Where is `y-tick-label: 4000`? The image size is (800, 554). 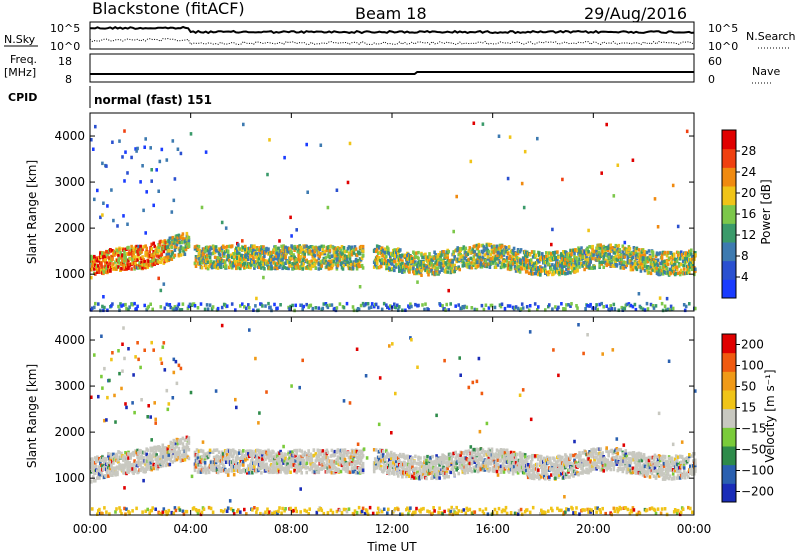 y-tick-label: 4000 is located at coordinates (69, 136).